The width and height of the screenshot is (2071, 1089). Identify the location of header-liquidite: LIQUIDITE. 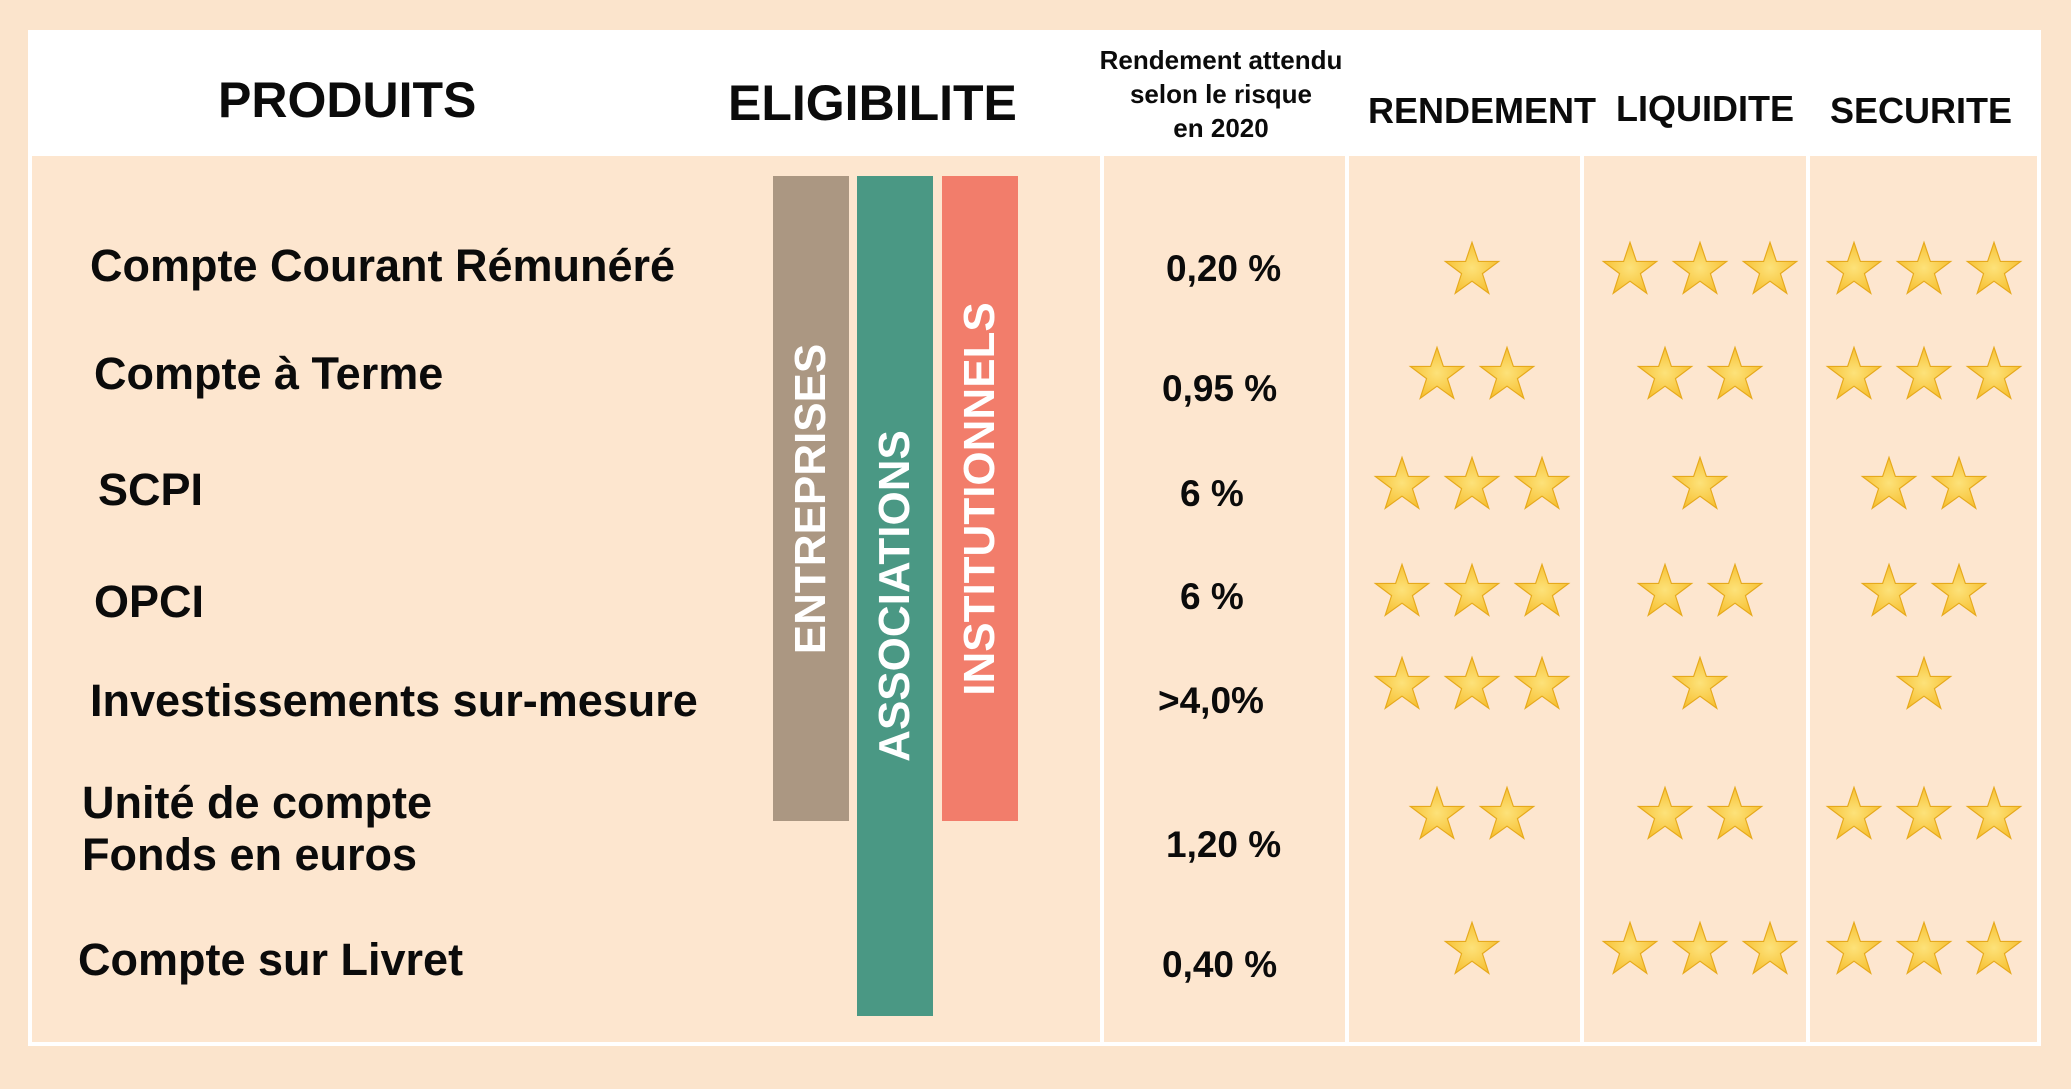
(1705, 108).